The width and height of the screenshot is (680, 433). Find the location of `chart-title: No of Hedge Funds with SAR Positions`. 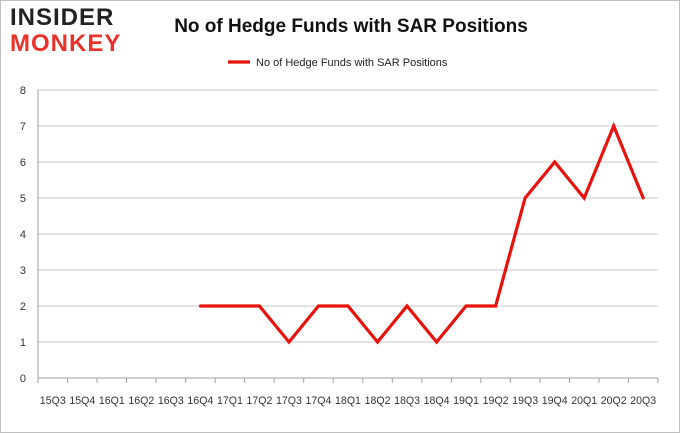

chart-title: No of Hedge Funds with SAR Positions is located at coordinates (351, 26).